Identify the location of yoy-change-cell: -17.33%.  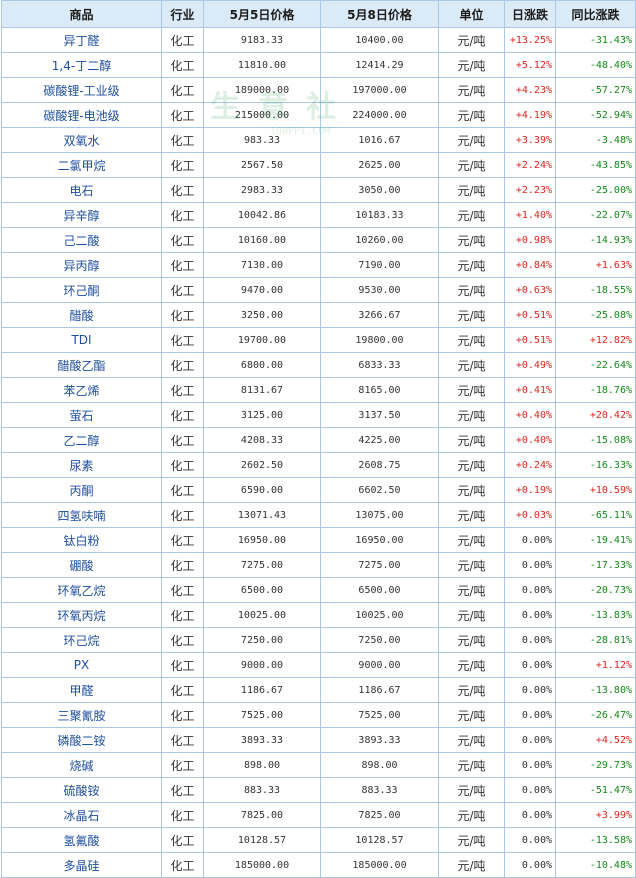
(595, 565).